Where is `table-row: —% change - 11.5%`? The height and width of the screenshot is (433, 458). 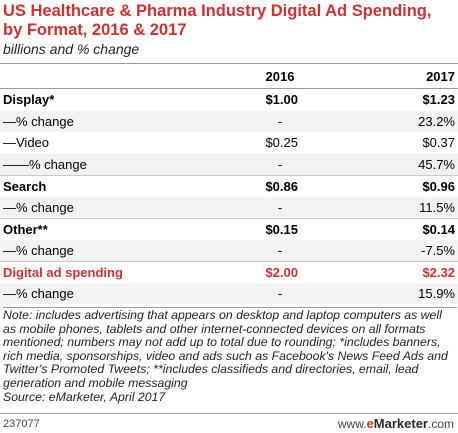
table-row: —% change - 11.5% is located at coordinates (229, 207).